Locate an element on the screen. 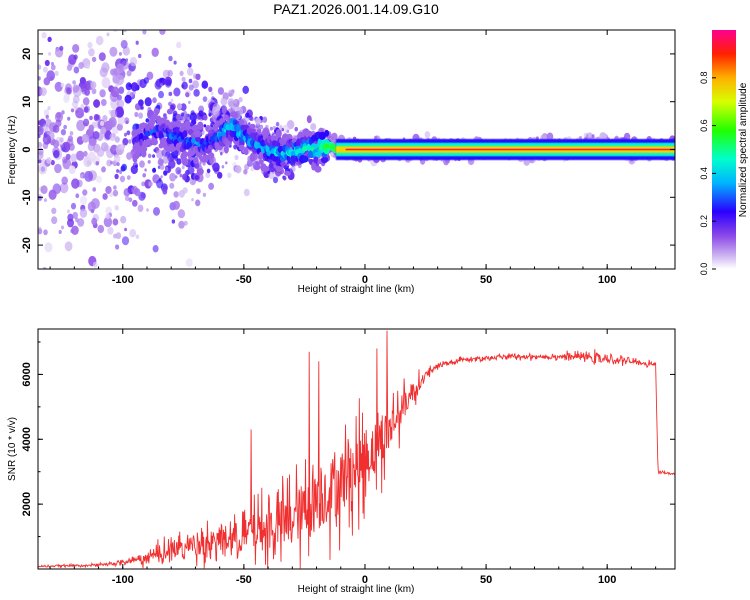 The height and width of the screenshot is (600, 750). spectrogram-x-tick-label: 100 is located at coordinates (607, 280).